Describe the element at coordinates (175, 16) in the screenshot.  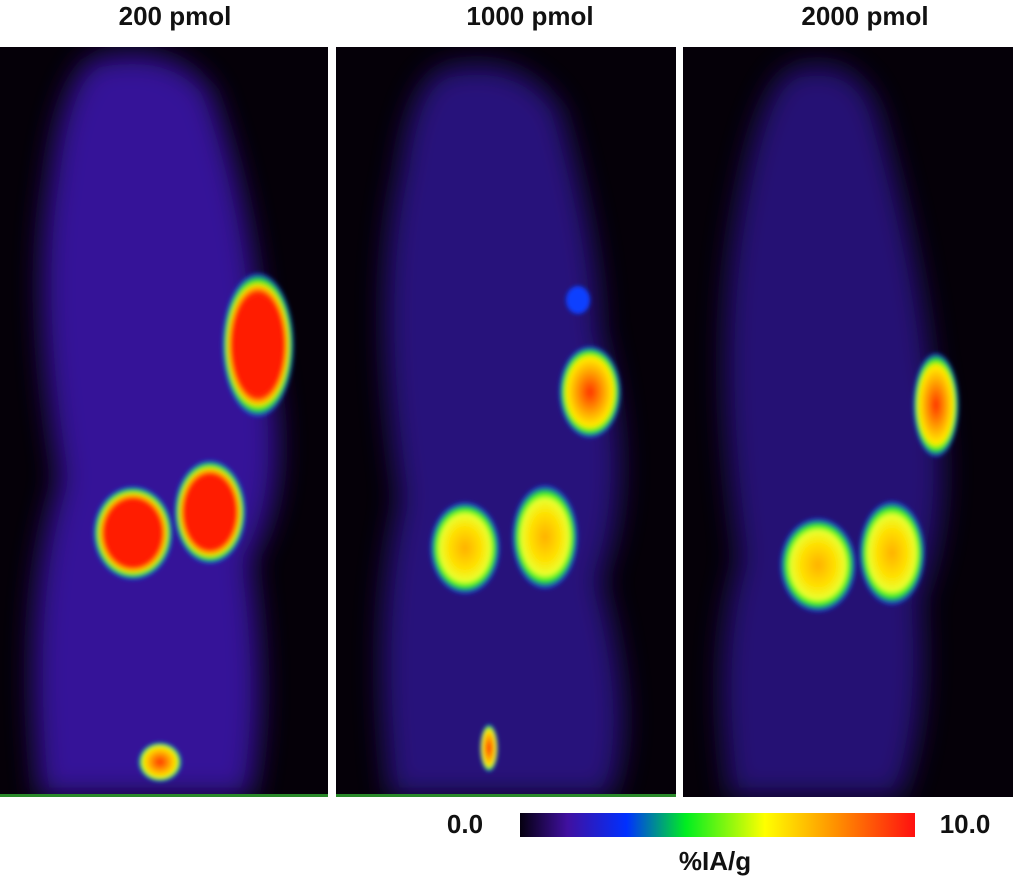
I see `panel-label: 200 pmol` at that location.